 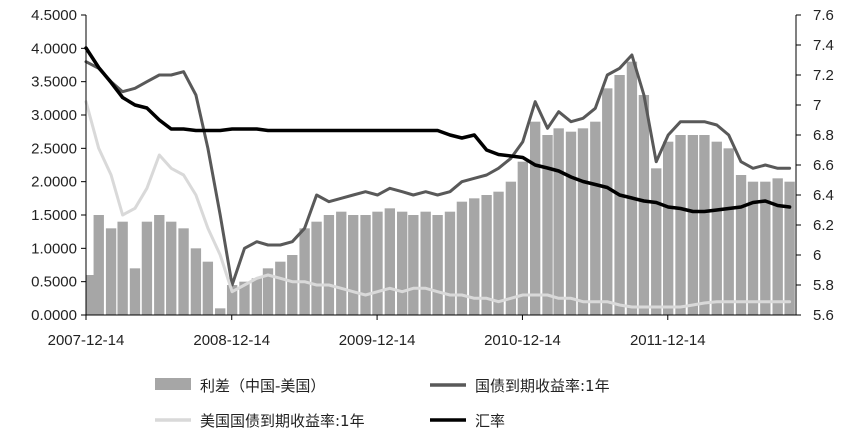 I want to click on y-left-tick-label: 3.0000, so click(x=54, y=115).